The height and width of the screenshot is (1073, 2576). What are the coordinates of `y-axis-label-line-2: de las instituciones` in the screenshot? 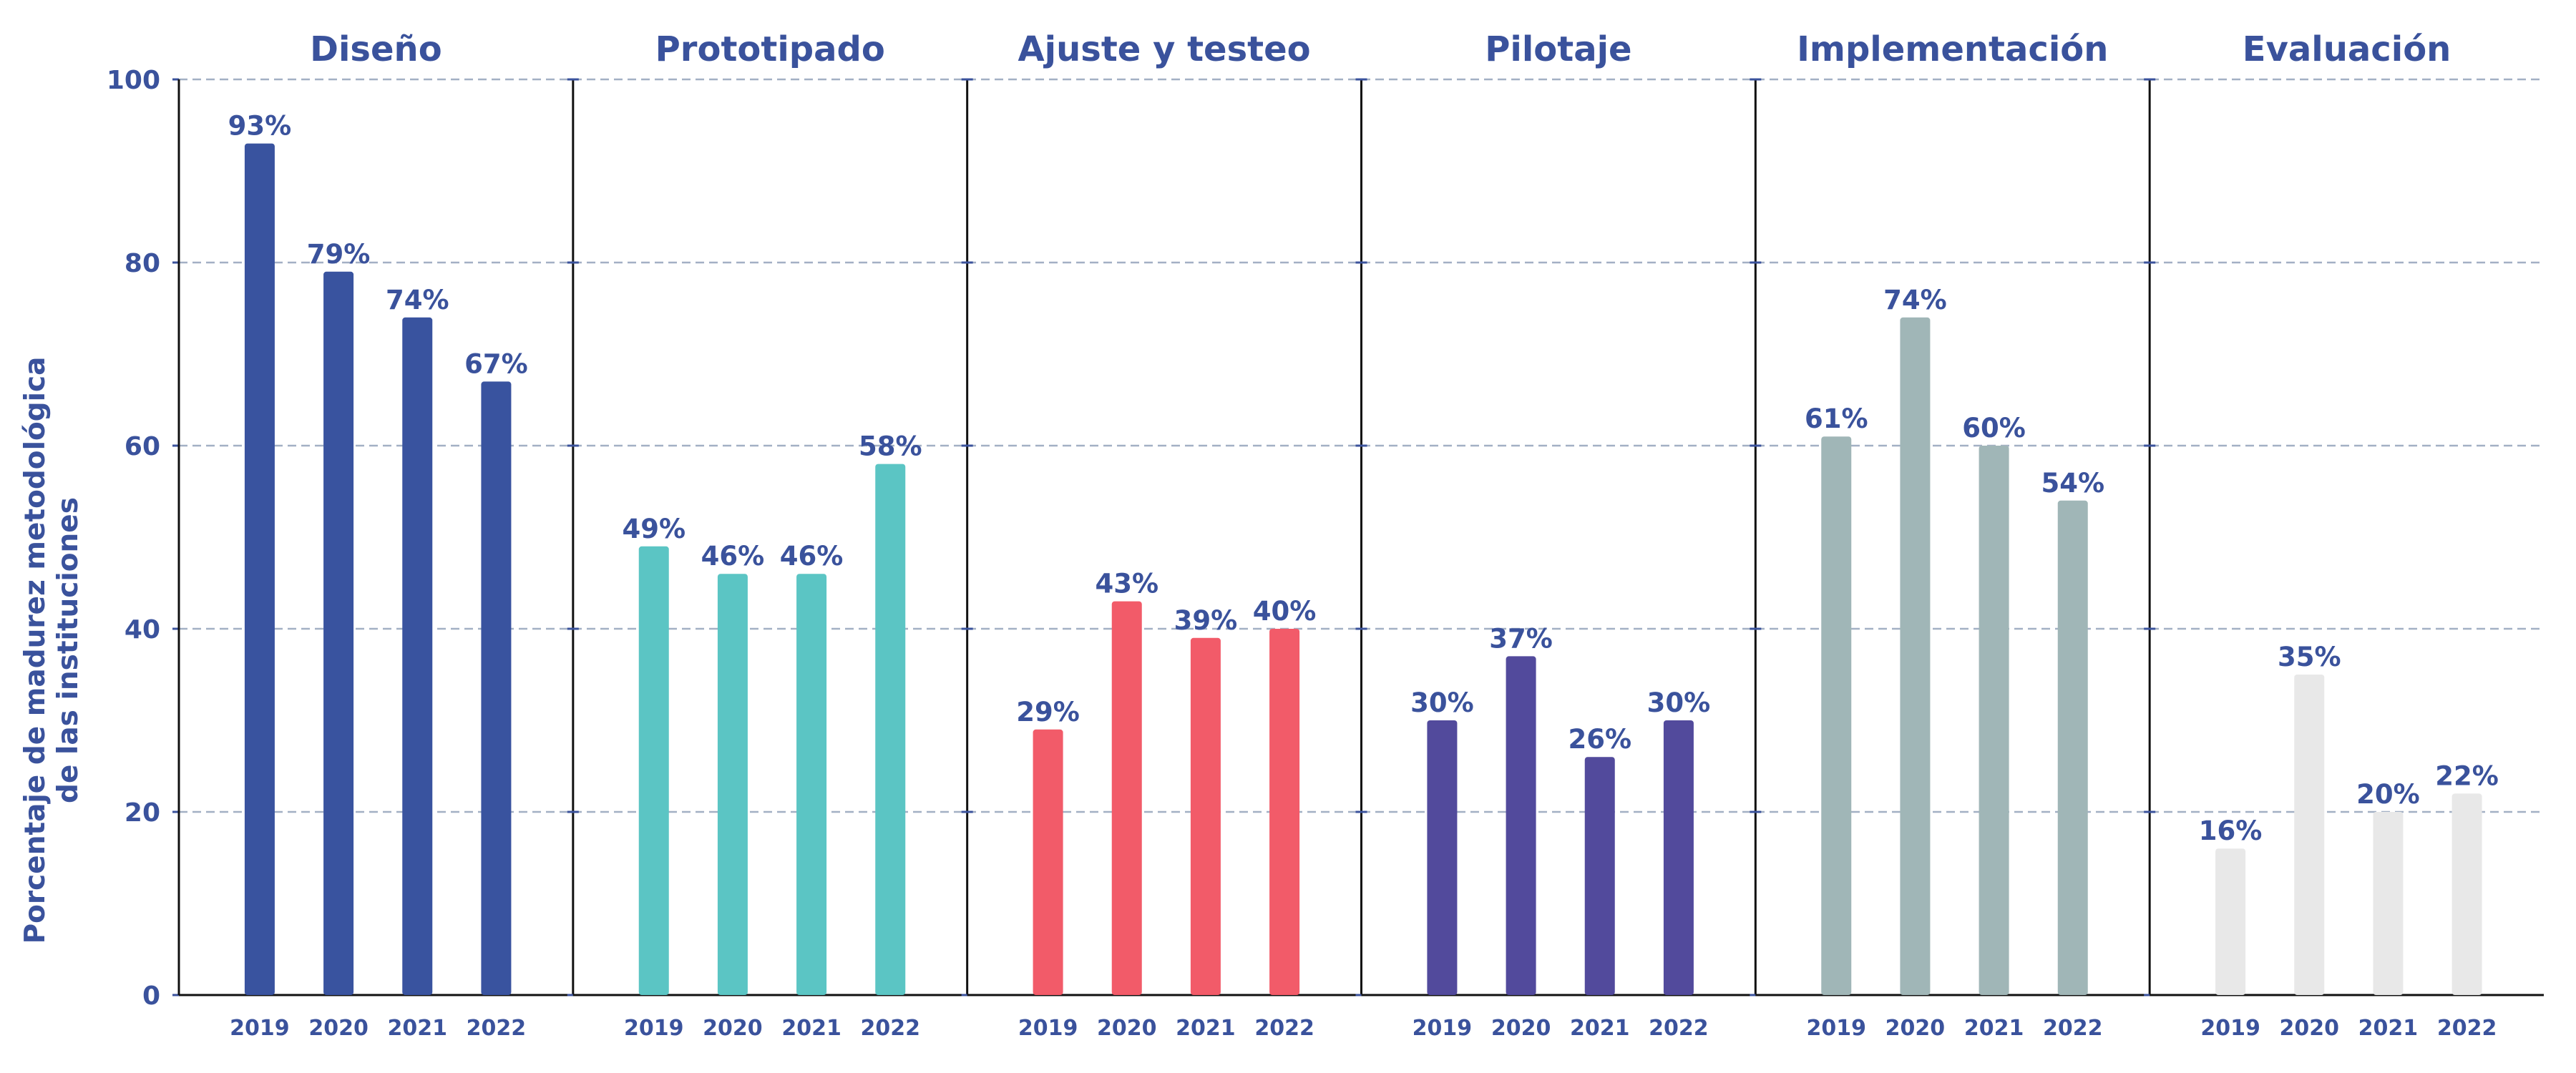 It's located at (68, 650).